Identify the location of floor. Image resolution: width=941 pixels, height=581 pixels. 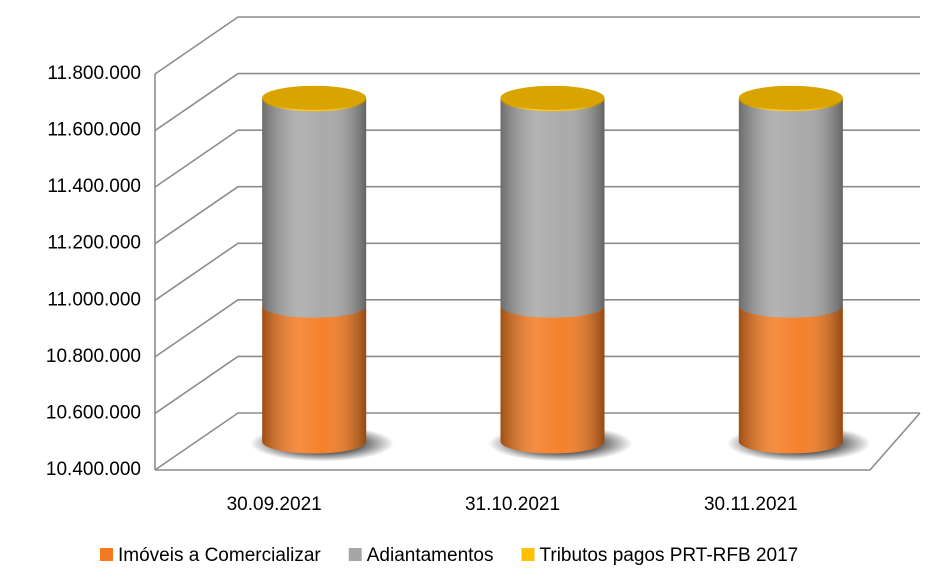
(538, 441).